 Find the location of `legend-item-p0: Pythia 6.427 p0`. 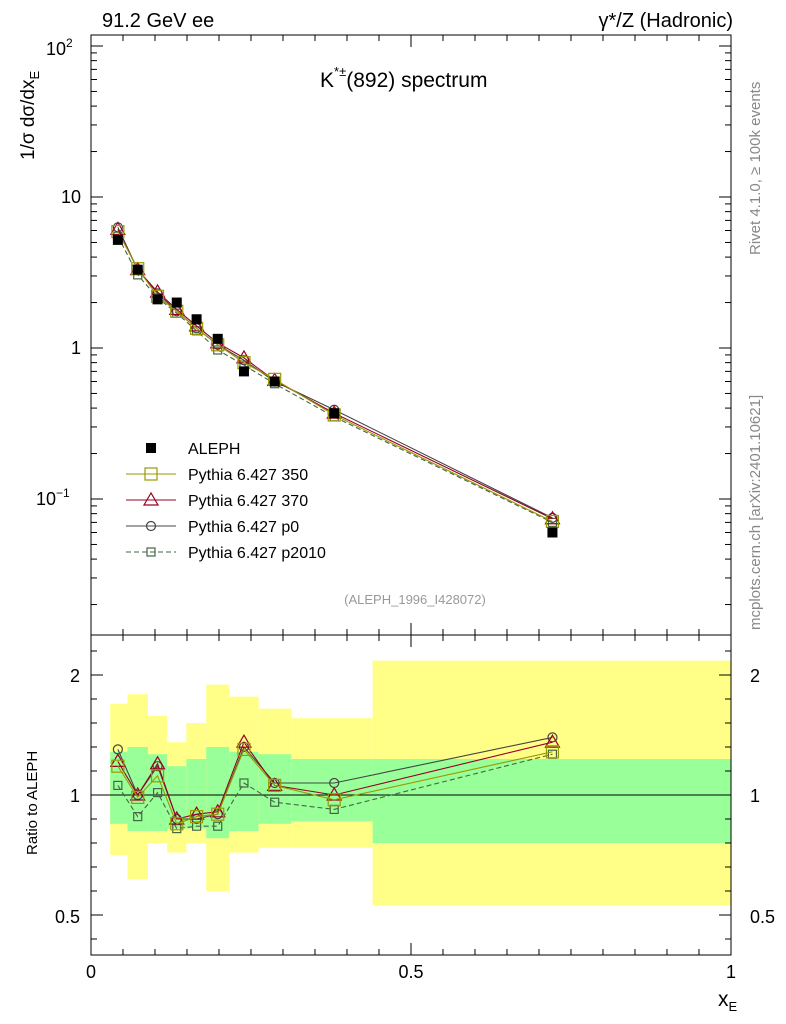

legend-item-p0: Pythia 6.427 p0 is located at coordinates (212, 527).